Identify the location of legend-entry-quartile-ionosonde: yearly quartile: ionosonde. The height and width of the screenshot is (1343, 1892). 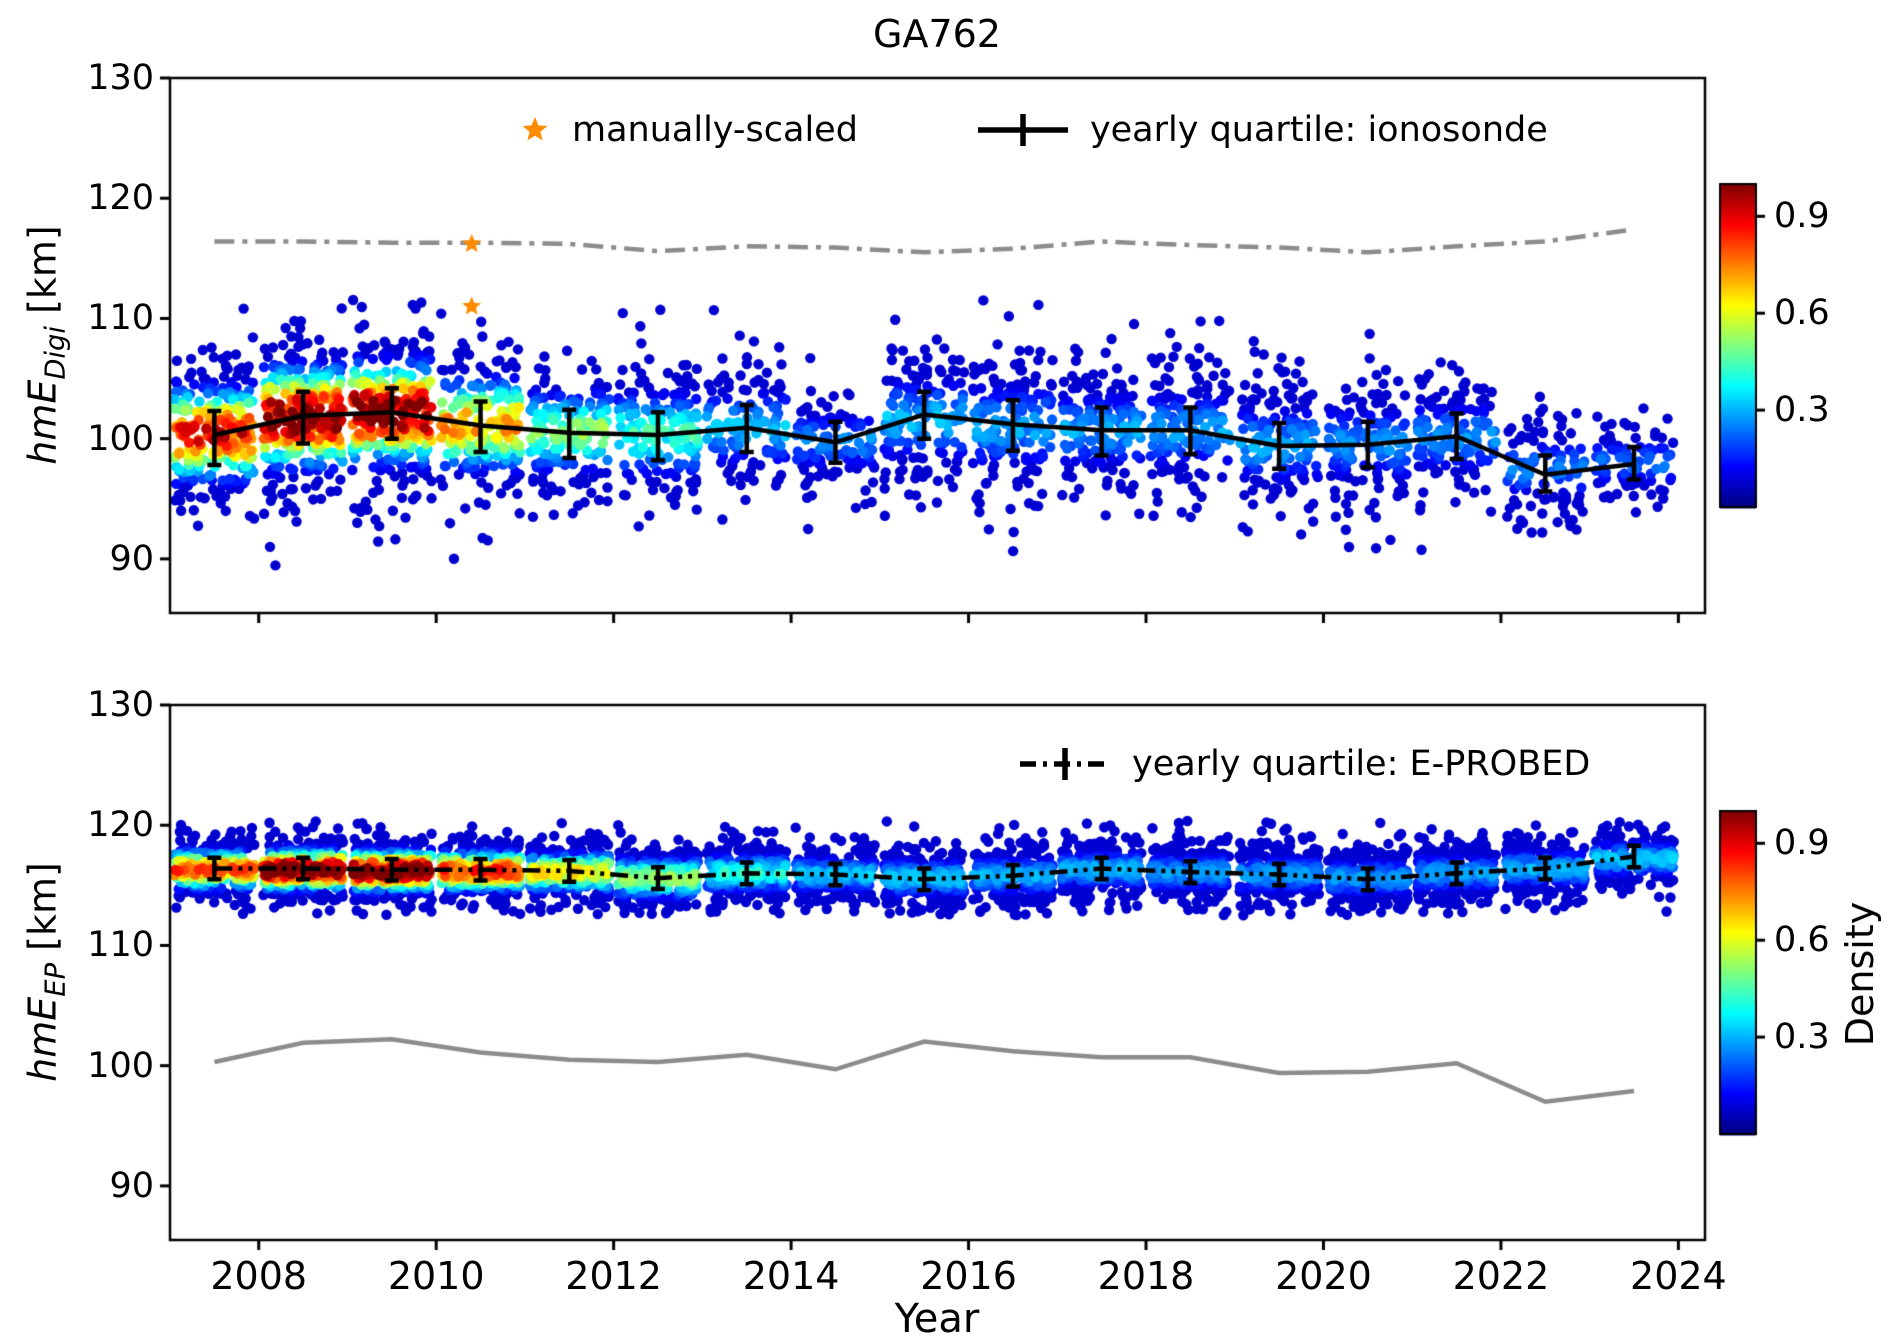
(1262, 130).